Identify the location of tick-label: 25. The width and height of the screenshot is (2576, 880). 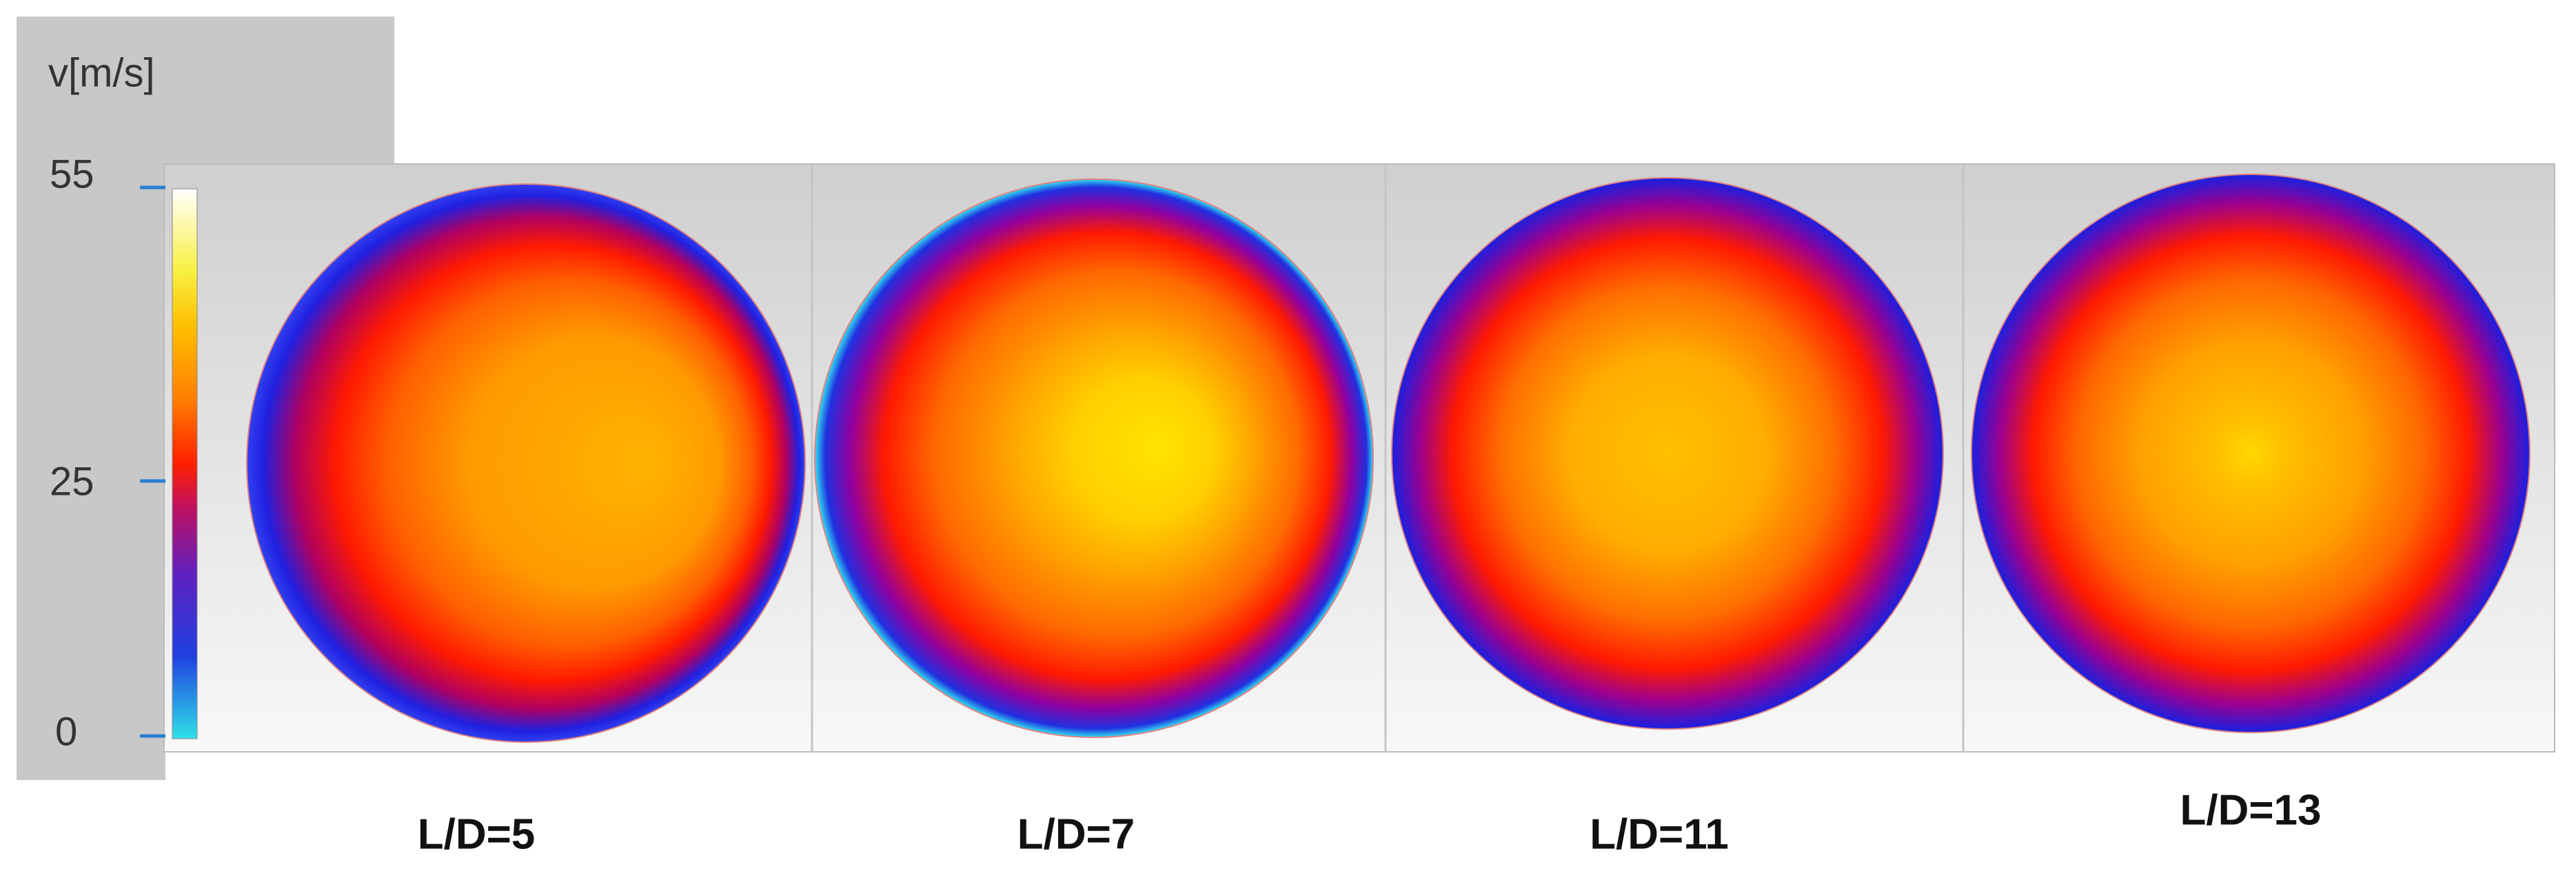
(72, 481).